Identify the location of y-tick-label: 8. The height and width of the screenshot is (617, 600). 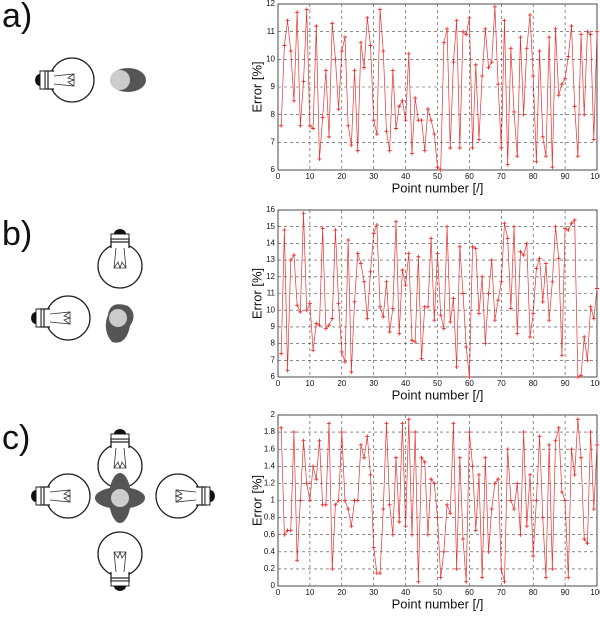
(273, 343).